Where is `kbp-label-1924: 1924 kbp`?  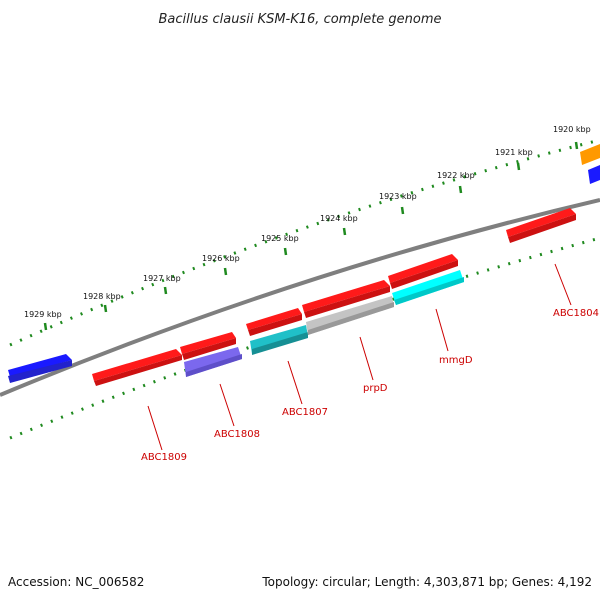
kbp-label-1924: 1924 kbp is located at coordinates (339, 218).